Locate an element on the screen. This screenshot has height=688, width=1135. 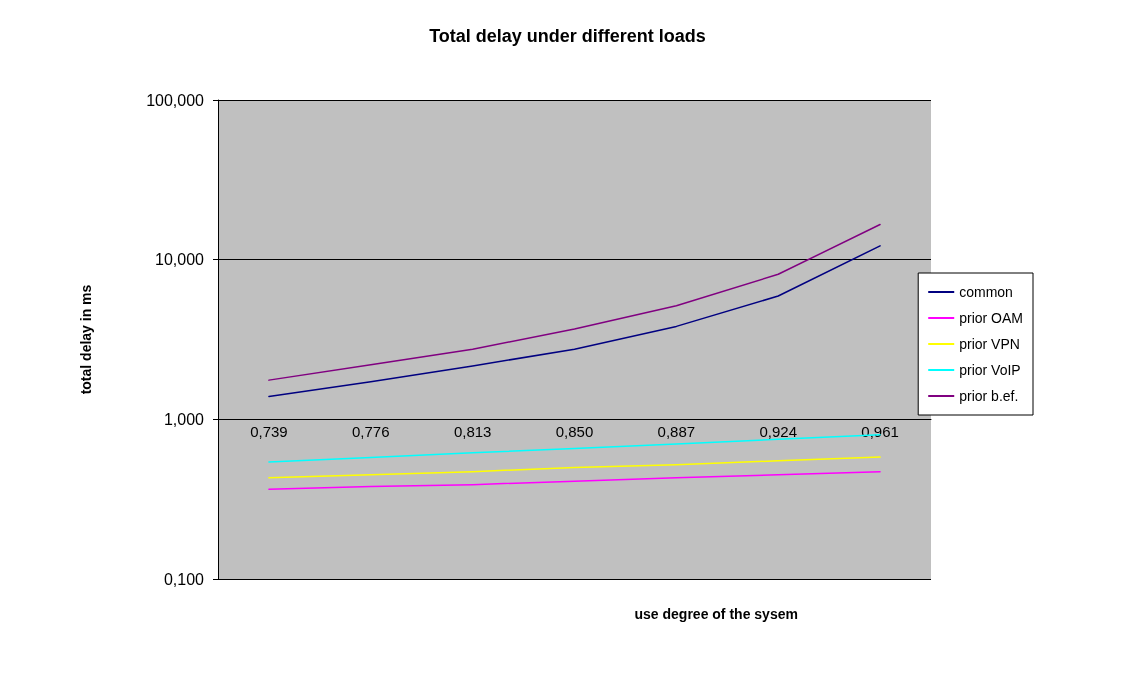
y-tick-label: 1,000 is located at coordinates (184, 419).